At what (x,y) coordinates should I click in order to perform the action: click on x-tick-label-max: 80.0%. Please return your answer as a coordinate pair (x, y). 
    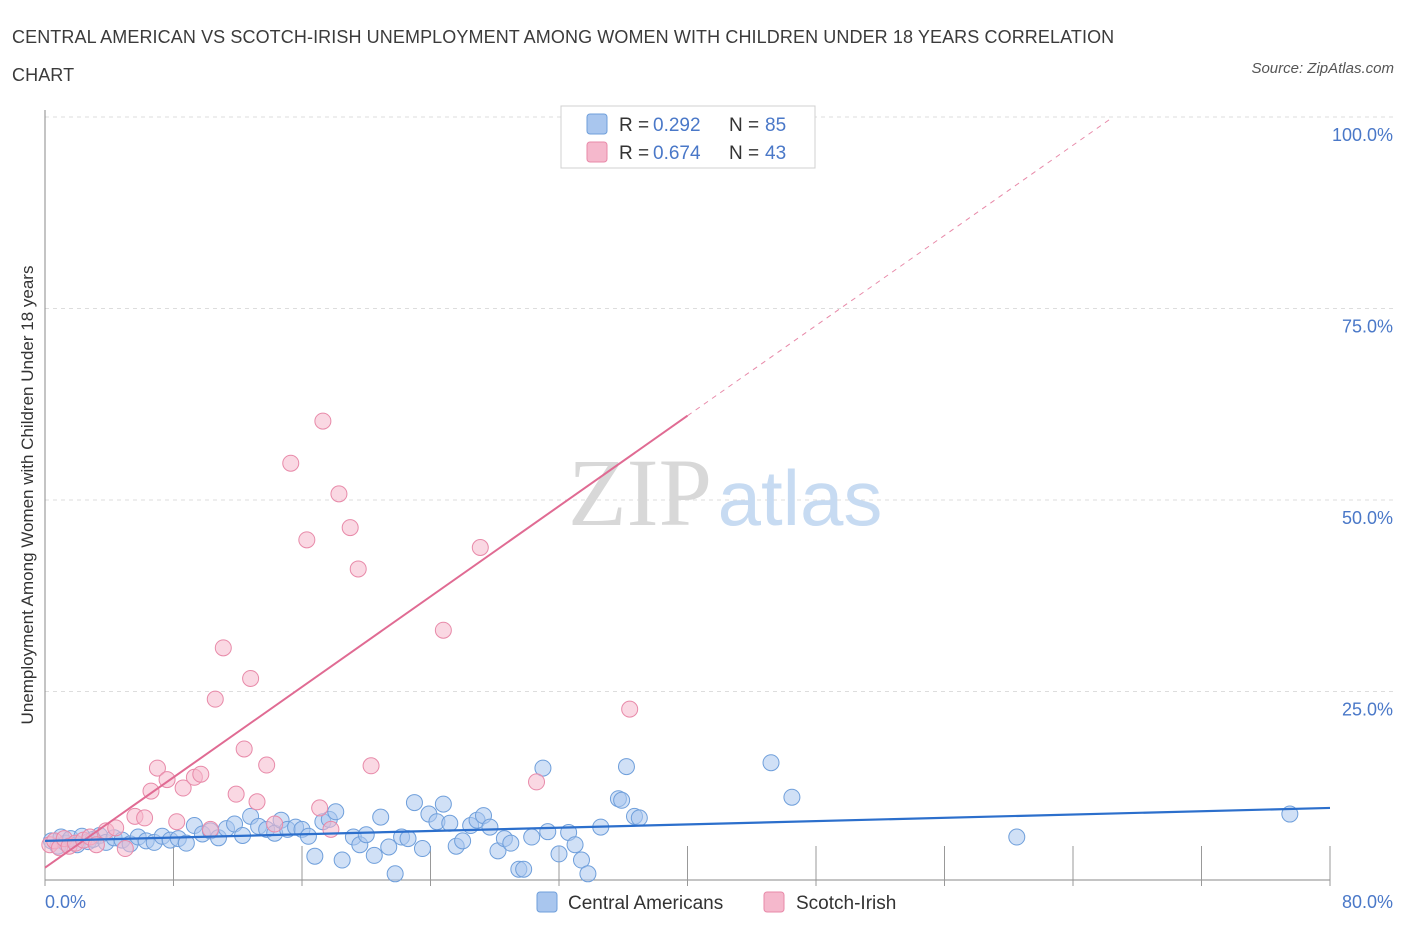
    Looking at the image, I should click on (1367, 902).